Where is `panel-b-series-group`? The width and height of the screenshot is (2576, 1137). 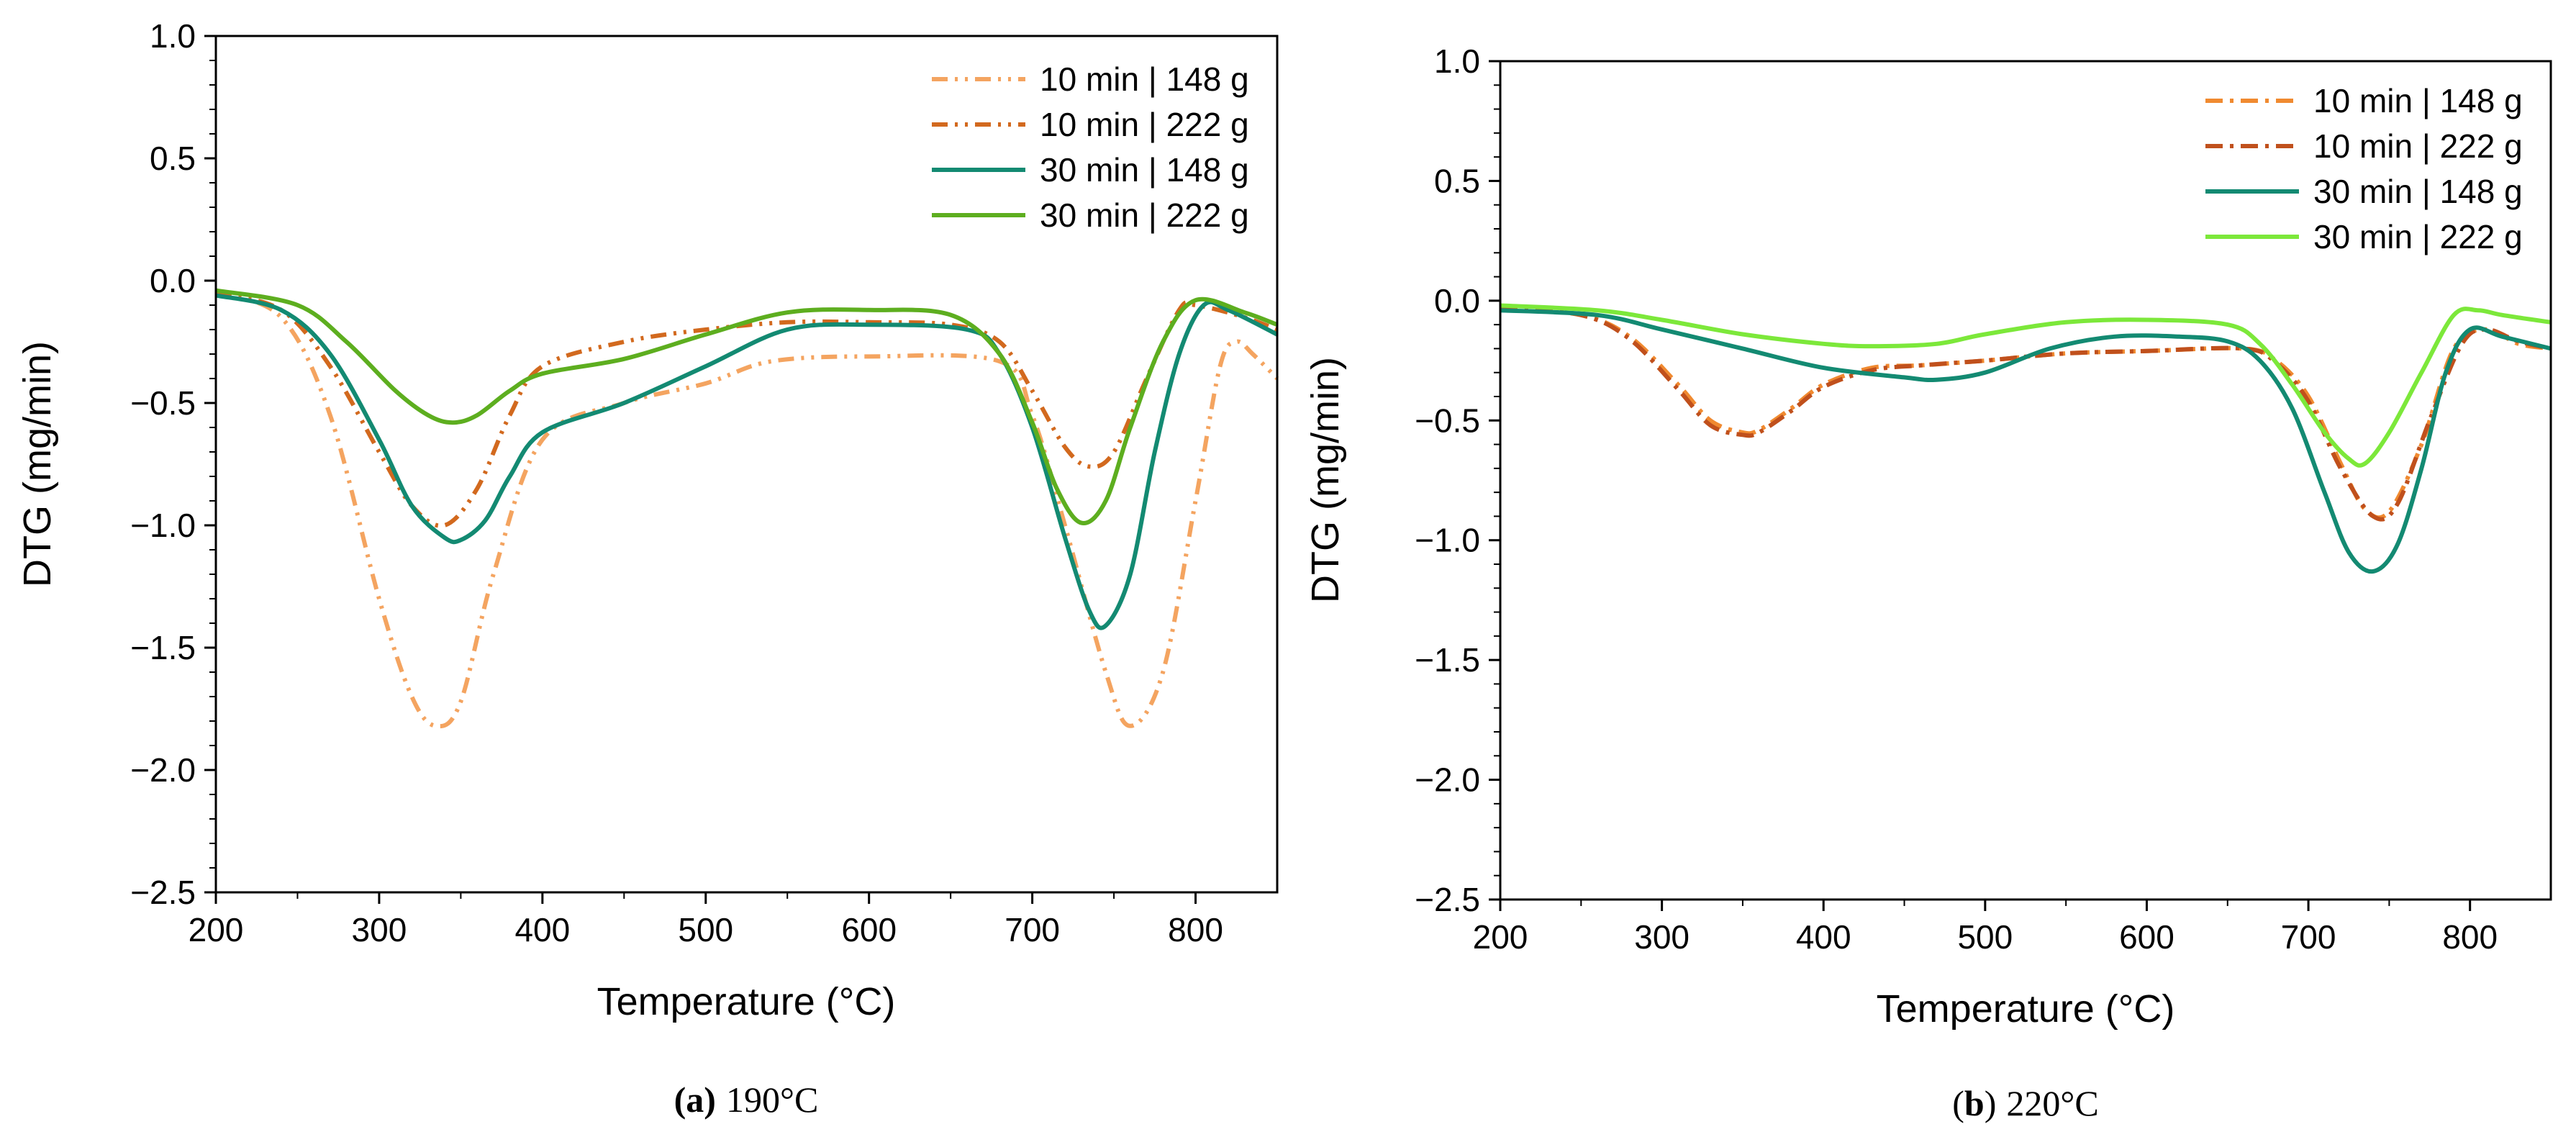
panel-b-series-group is located at coordinates (2026, 438).